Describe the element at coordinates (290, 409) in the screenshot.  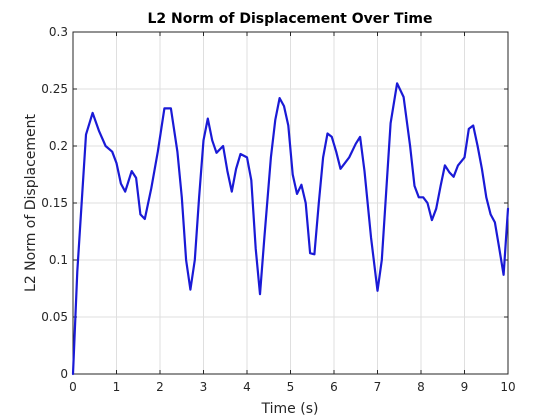
I see `x-axis-label: Time (s)` at that location.